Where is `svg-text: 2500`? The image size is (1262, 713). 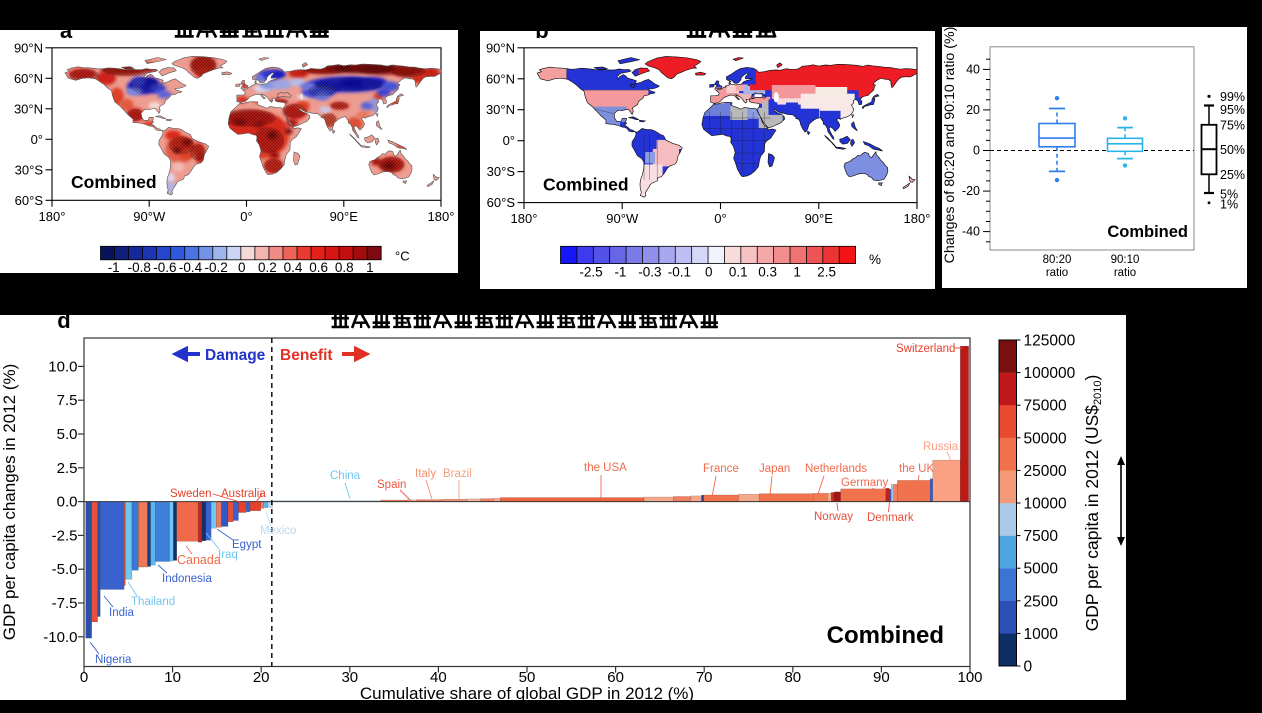
svg-text: 2500 is located at coordinates (1041, 601).